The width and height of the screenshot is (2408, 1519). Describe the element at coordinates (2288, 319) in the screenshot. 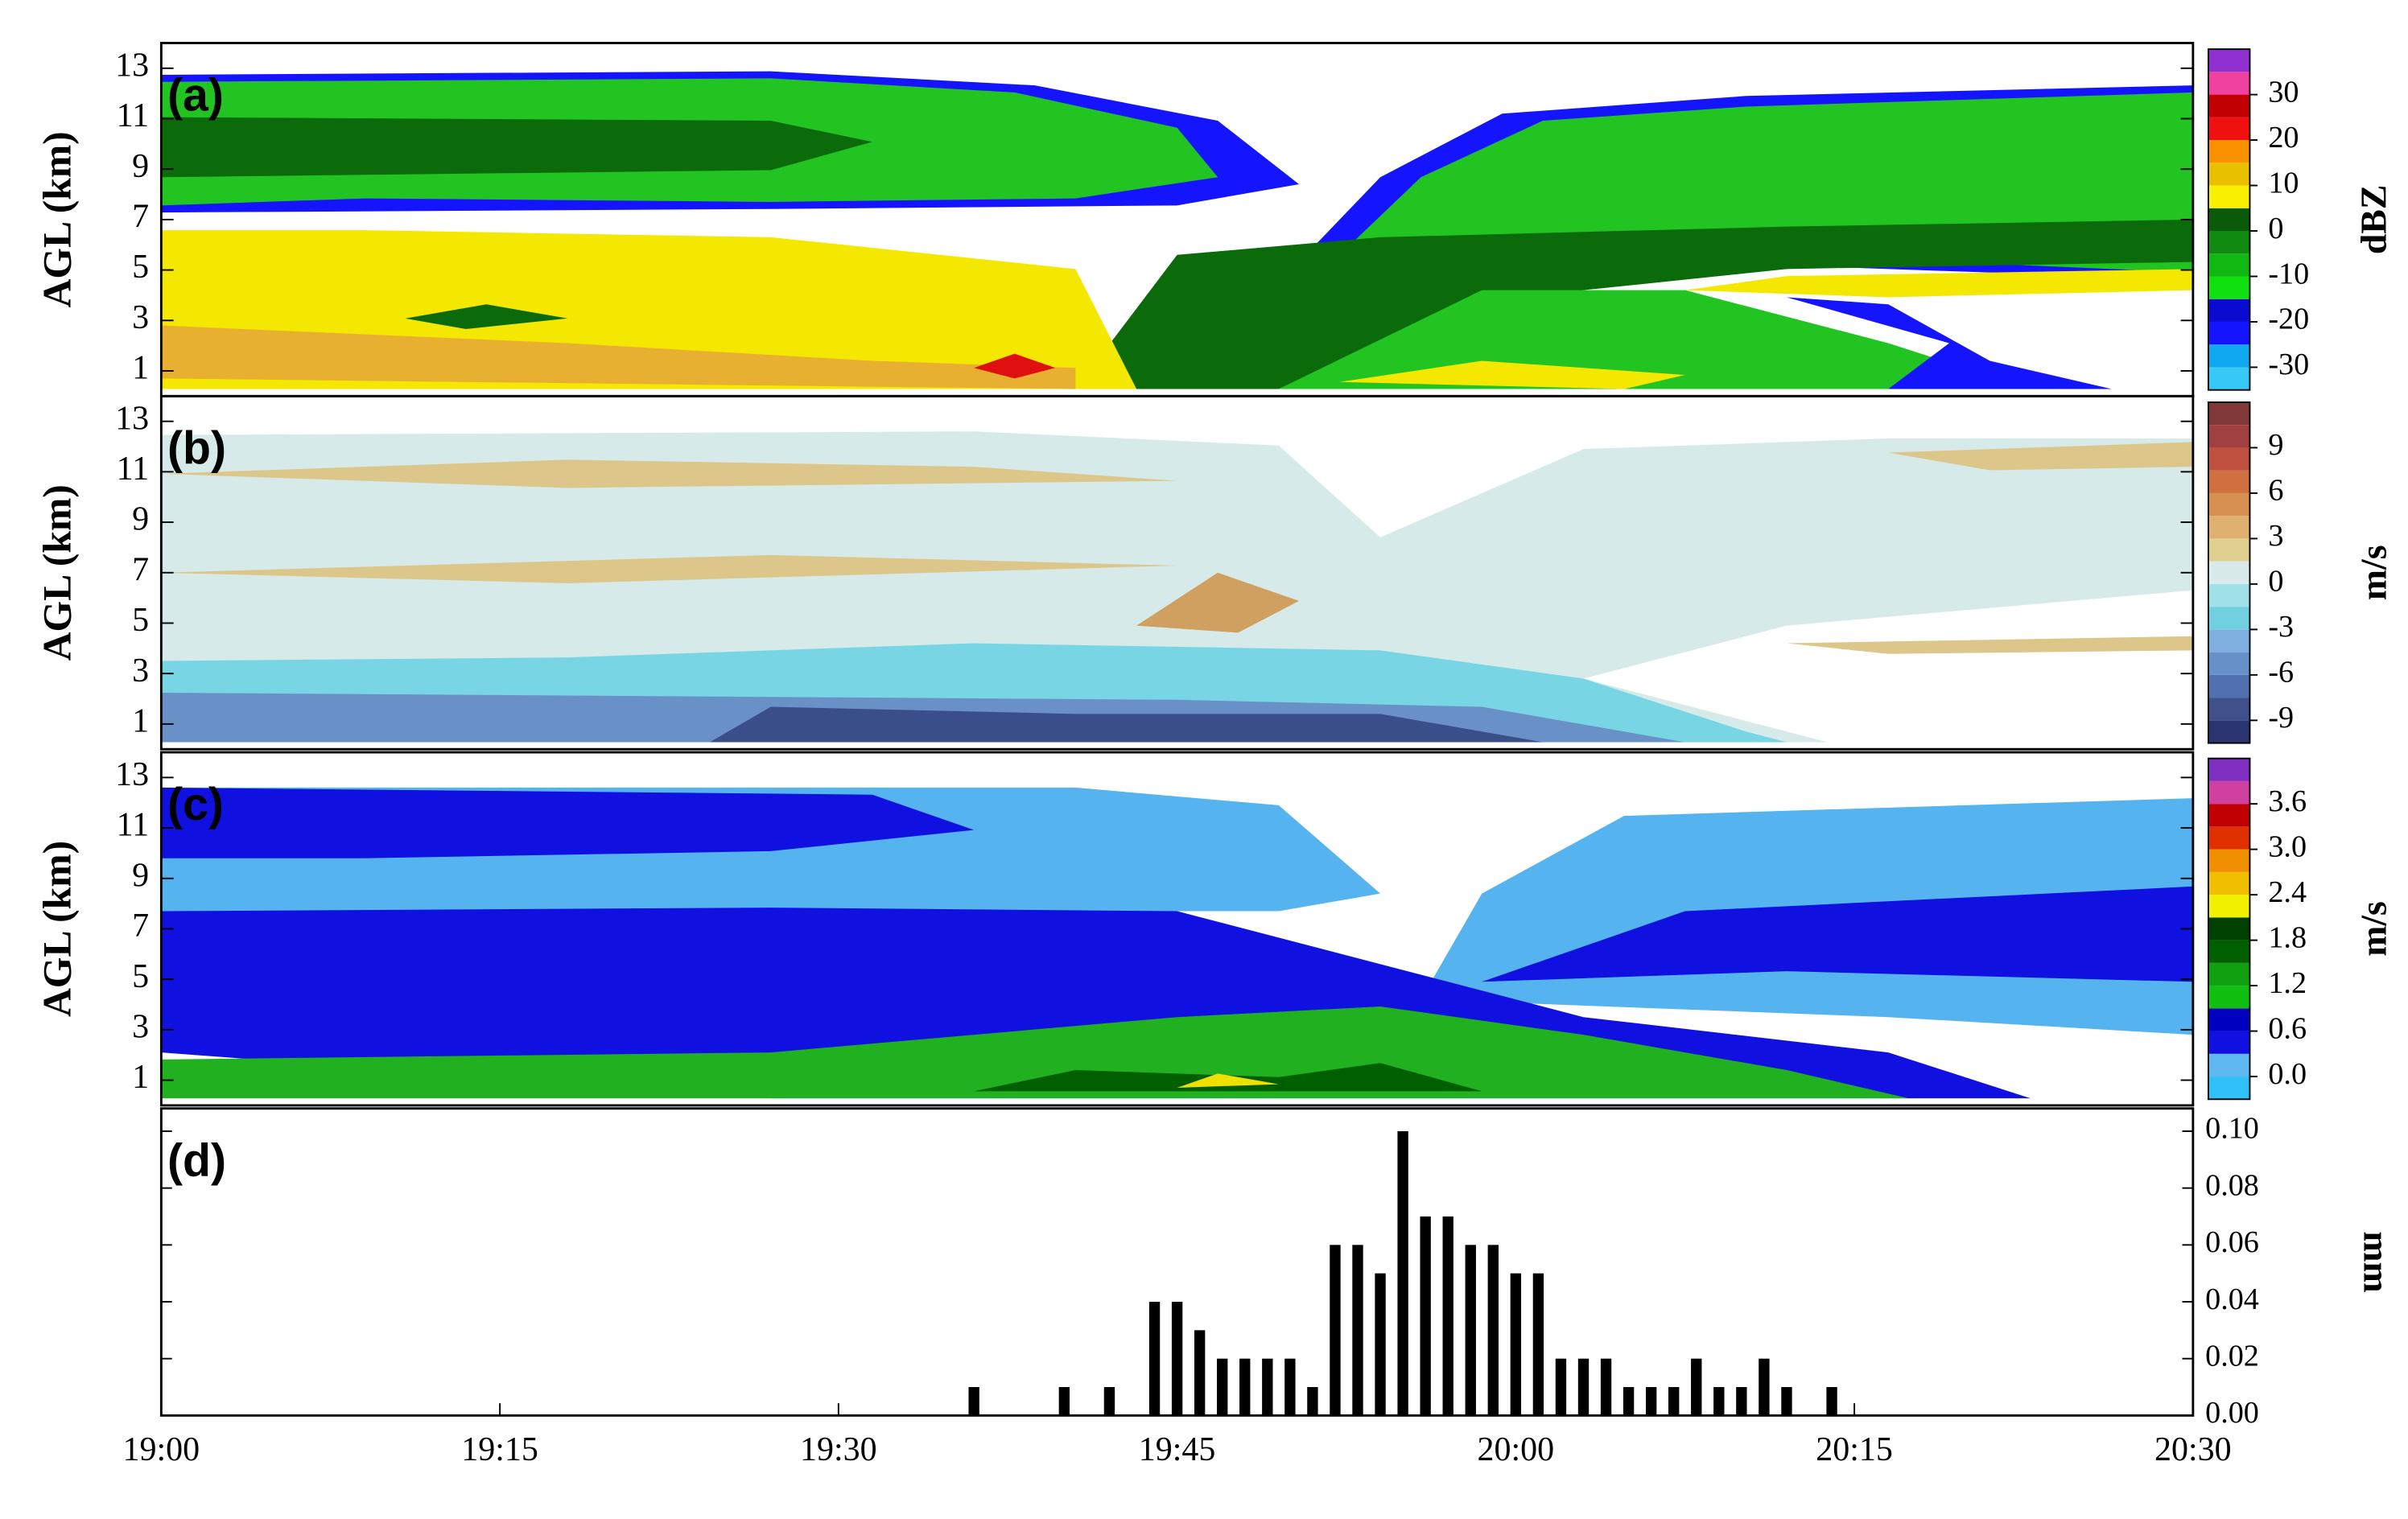

I see `colorbar-tick-label: -20` at that location.